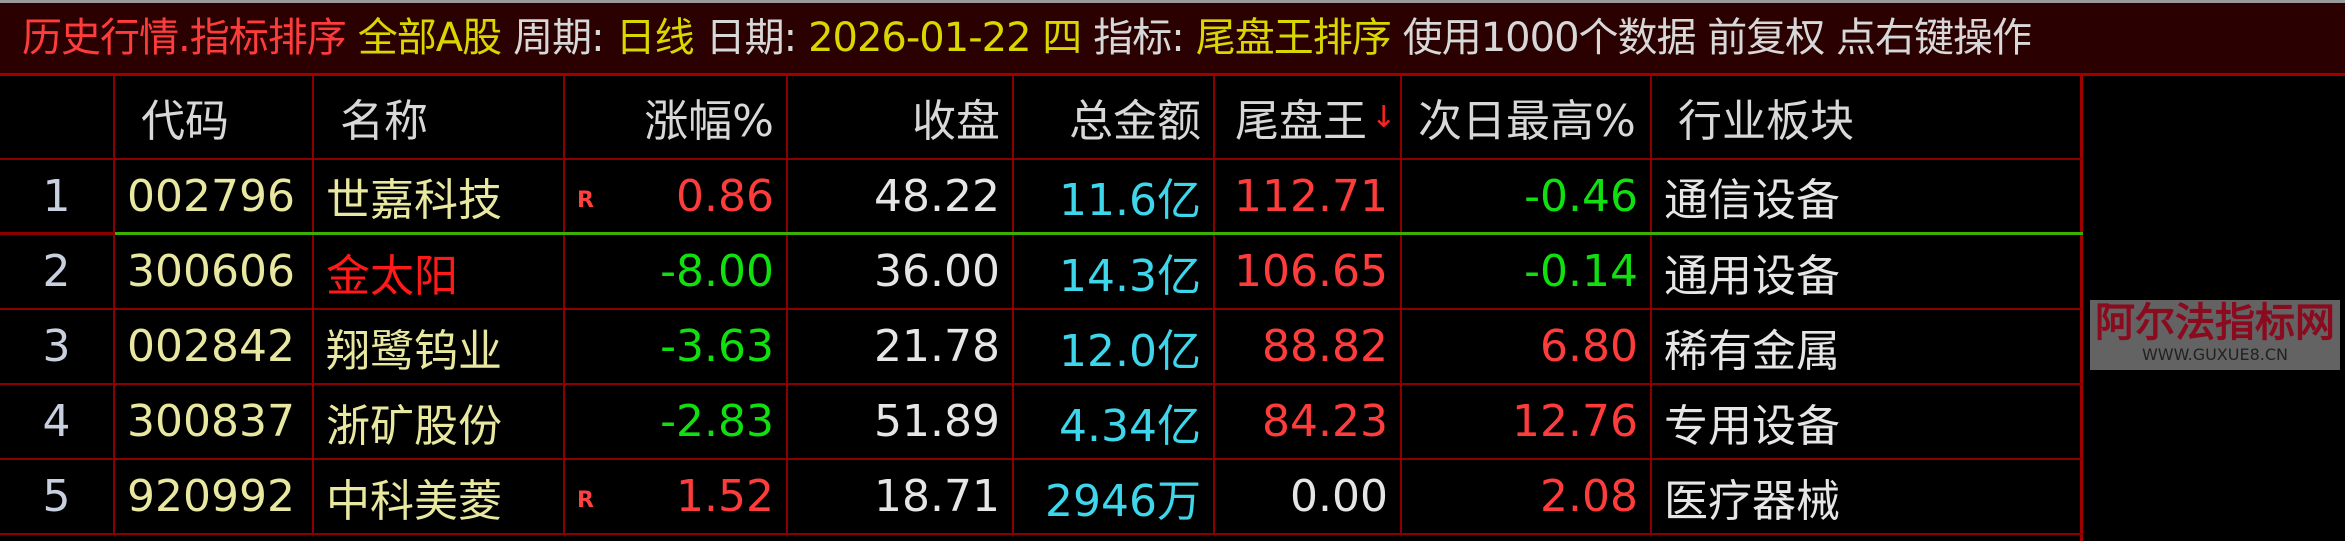 Image resolution: width=2345 pixels, height=541 pixels. I want to click on header-index, so click(57, 117).